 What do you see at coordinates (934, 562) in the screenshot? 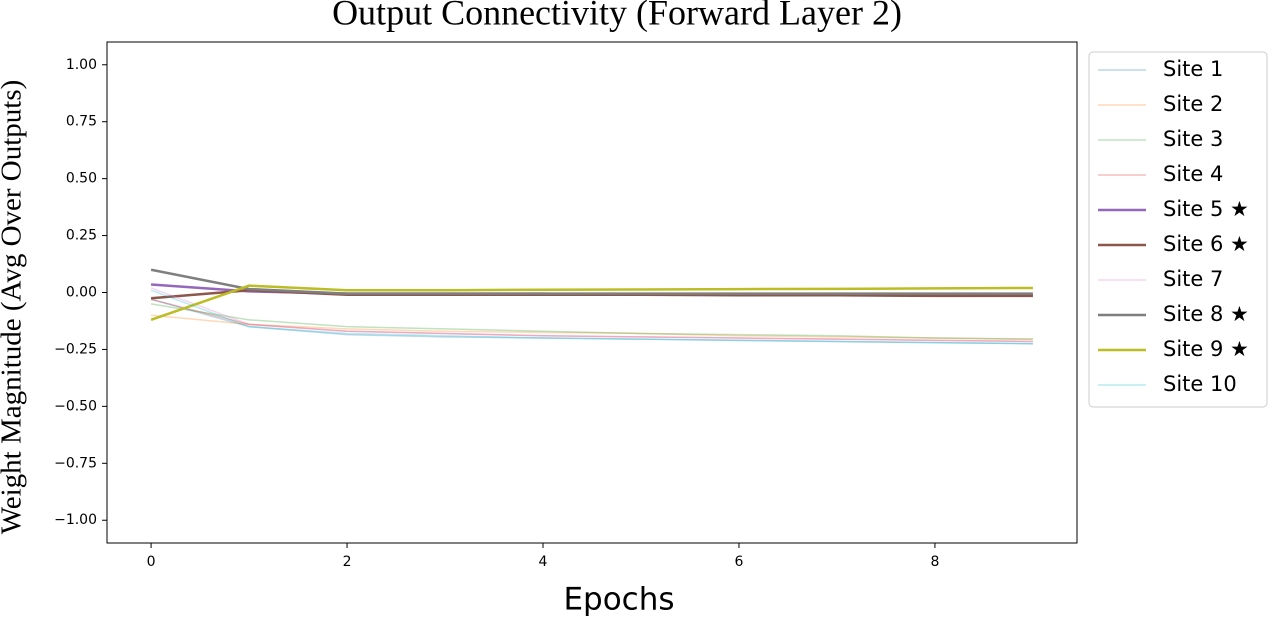
I see `x-tick-label: 8` at bounding box center [934, 562].